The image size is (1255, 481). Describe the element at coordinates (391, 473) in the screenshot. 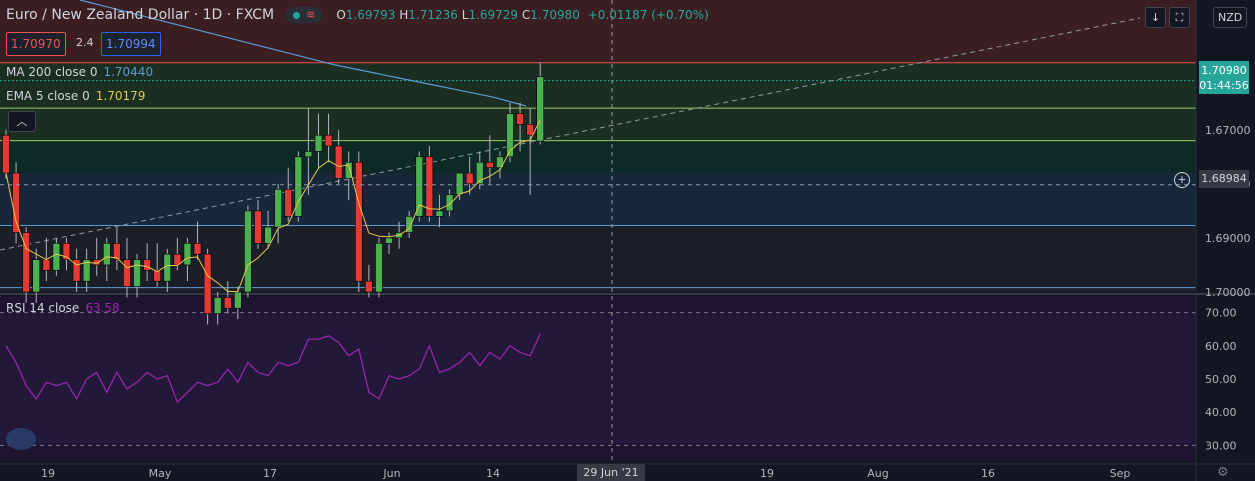

I see `time-tick-label: Jun` at that location.